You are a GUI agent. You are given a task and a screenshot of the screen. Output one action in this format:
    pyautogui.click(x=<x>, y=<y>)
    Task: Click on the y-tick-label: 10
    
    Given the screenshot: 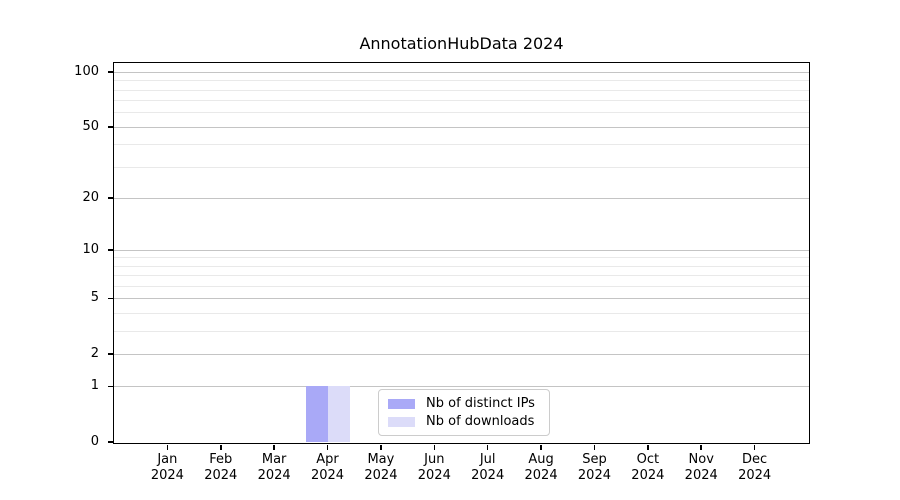 What is the action you would take?
    pyautogui.click(x=90, y=249)
    